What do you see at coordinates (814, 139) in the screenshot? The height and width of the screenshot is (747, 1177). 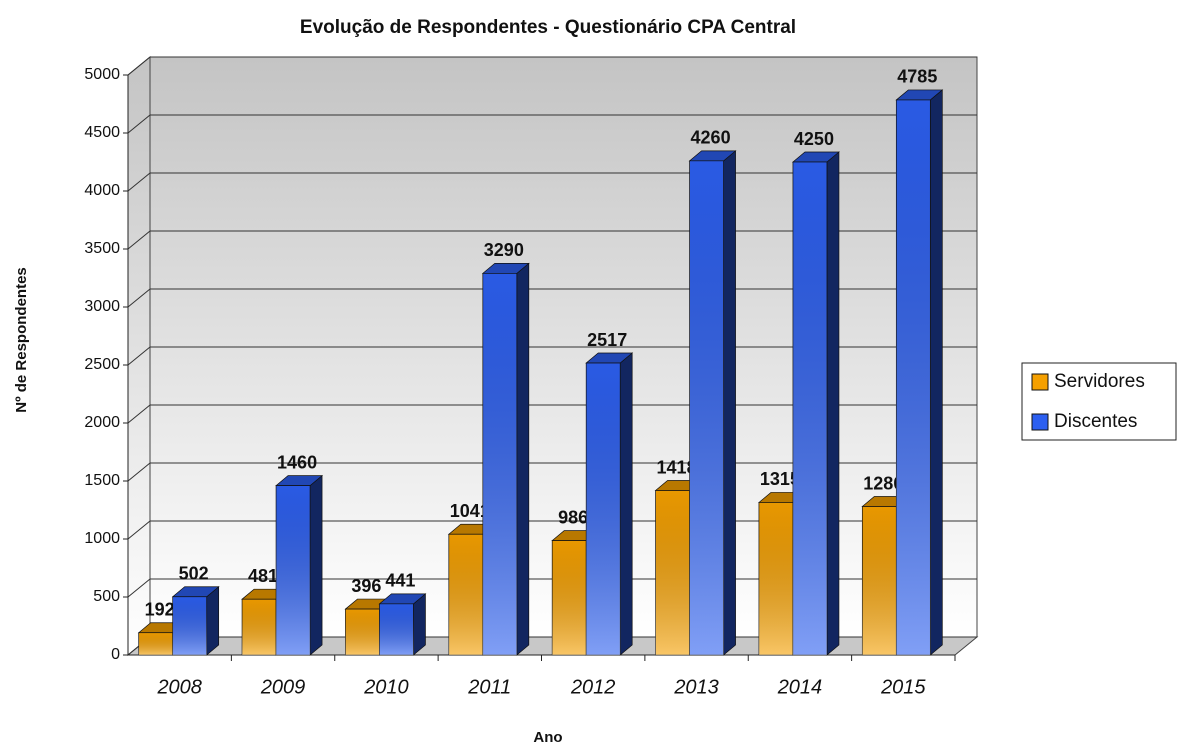 I see `value-label: 4250` at bounding box center [814, 139].